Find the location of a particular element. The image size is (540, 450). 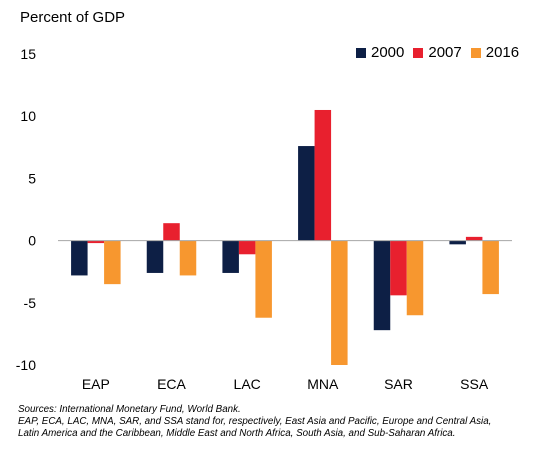

x-tick-label: EAP is located at coordinates (96, 384).